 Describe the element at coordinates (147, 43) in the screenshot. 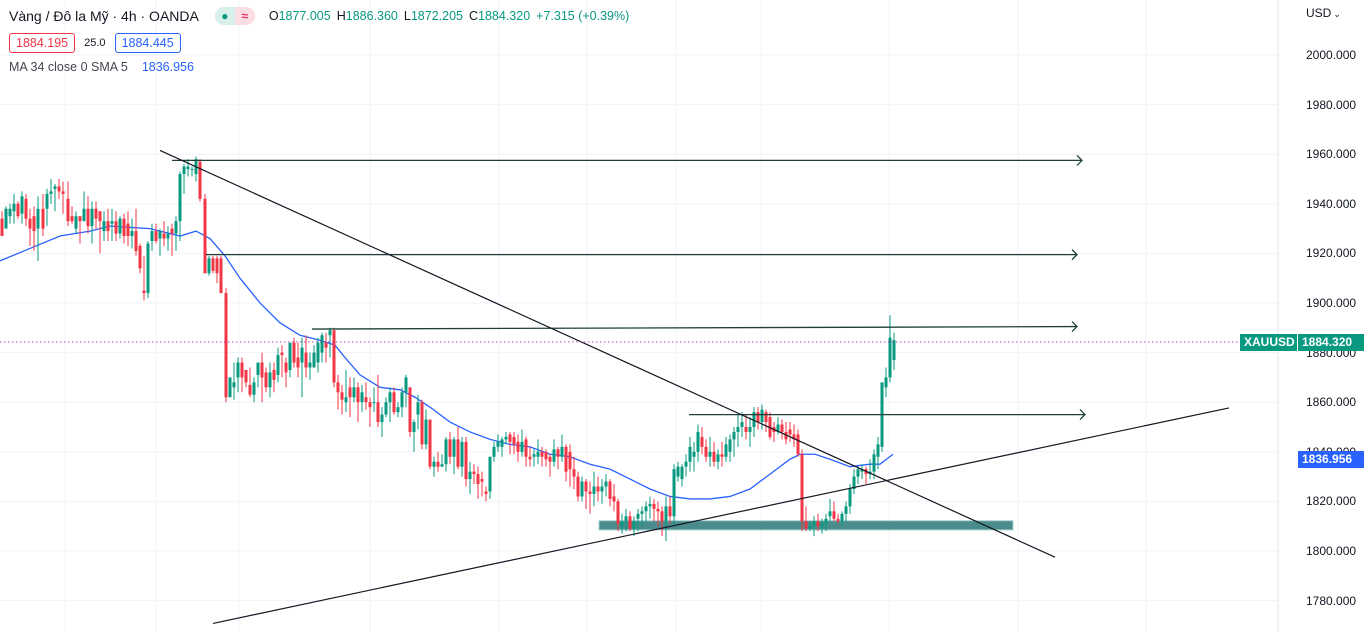

I see `buy-button: 1884.445` at that location.